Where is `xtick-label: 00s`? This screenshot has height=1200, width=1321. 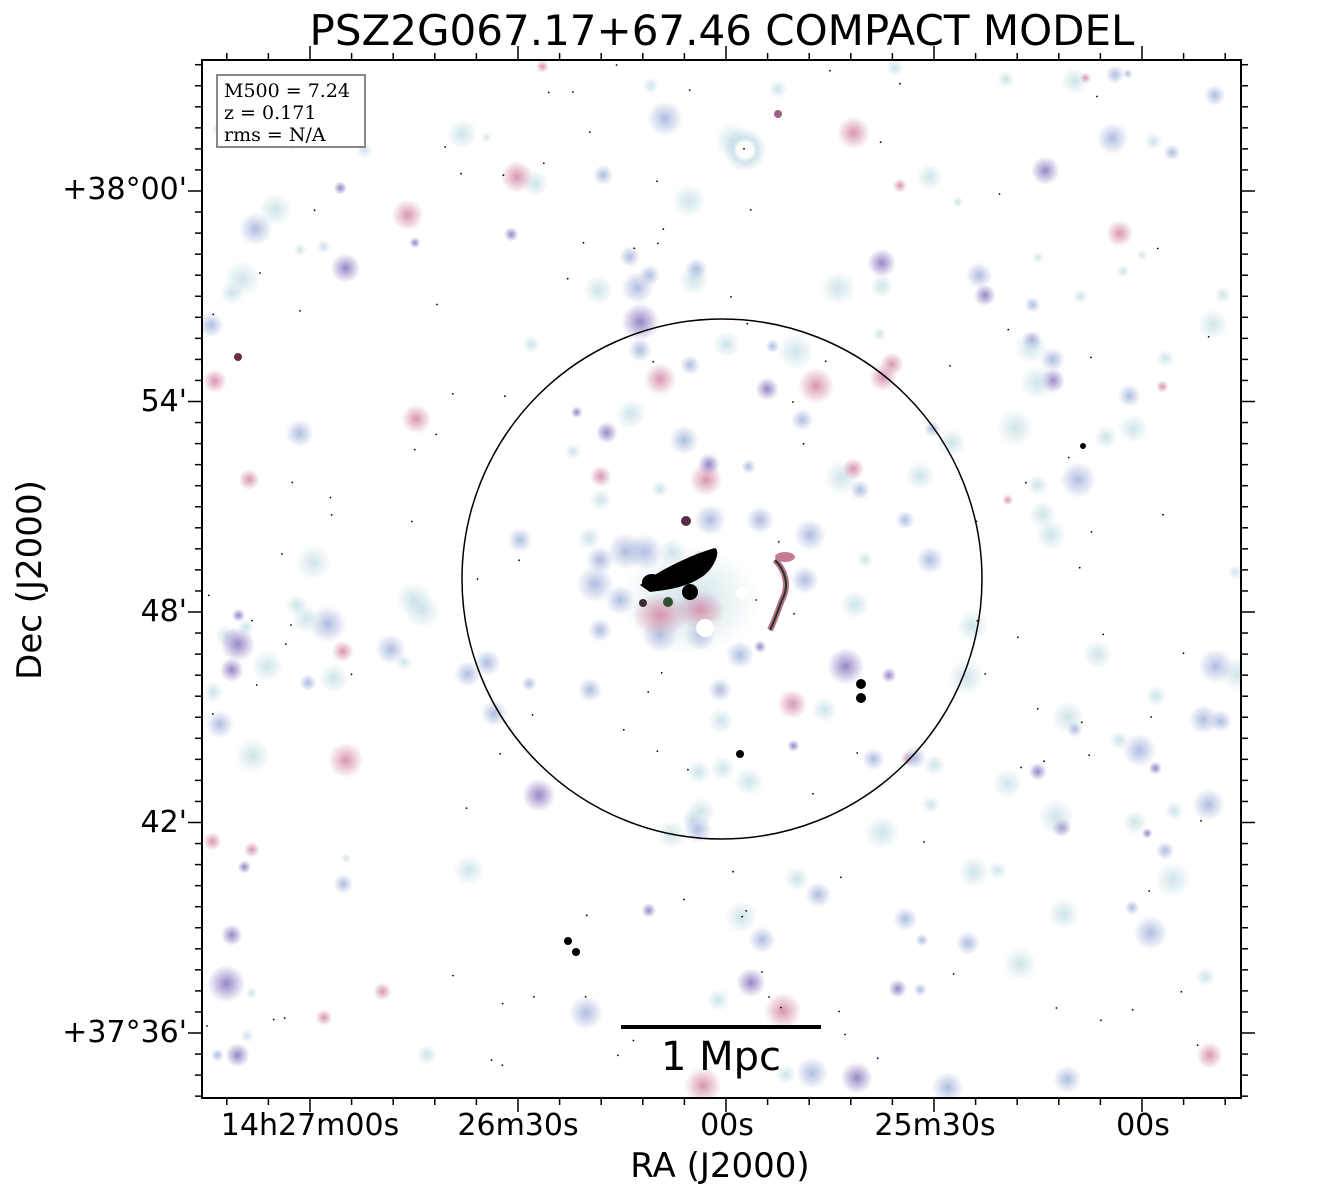
xtick-label: 00s is located at coordinates (1143, 1125).